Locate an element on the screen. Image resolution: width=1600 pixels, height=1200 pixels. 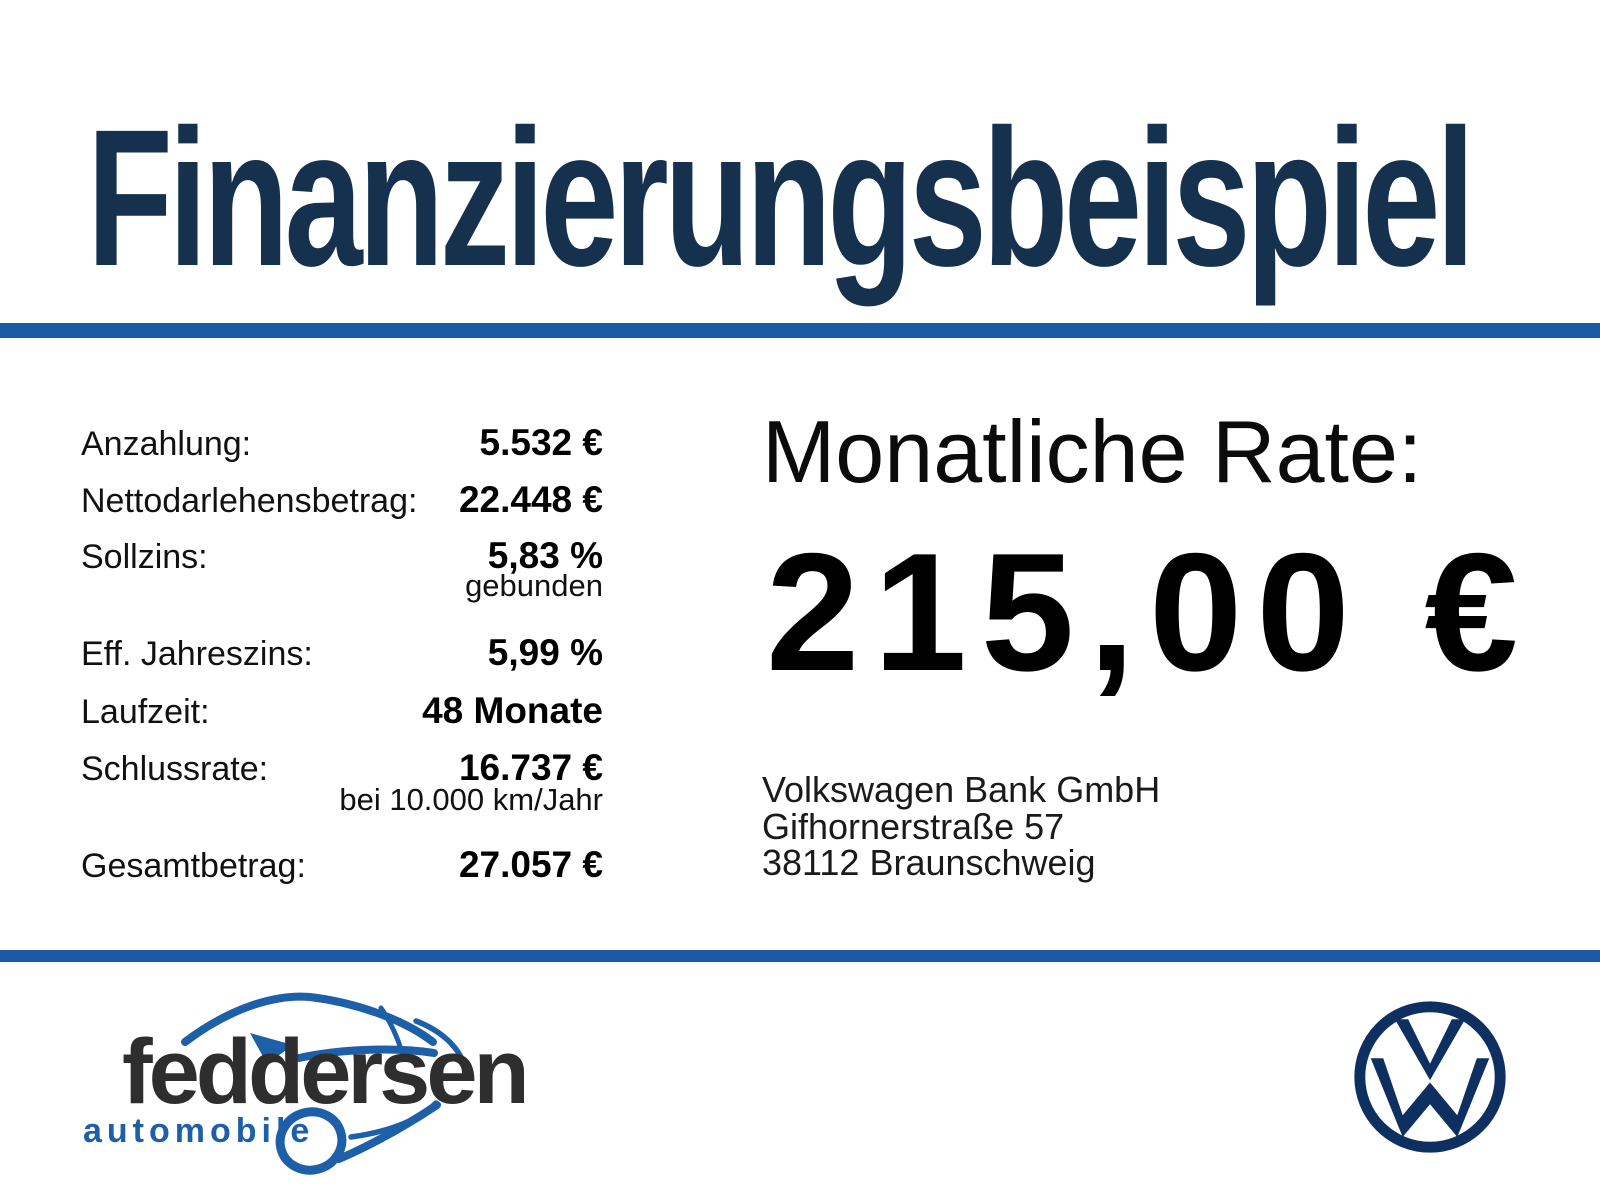
bank-city: 38112 Braunschweig is located at coordinates (929, 862).